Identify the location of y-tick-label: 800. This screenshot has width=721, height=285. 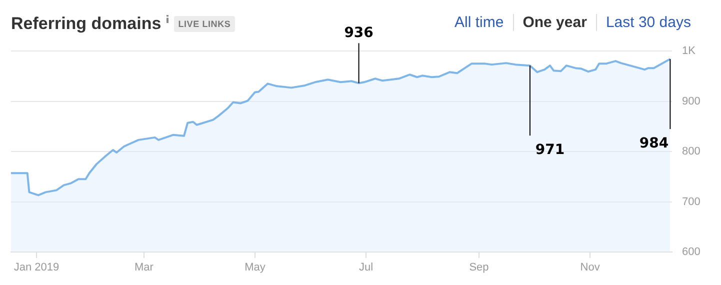
(691, 152).